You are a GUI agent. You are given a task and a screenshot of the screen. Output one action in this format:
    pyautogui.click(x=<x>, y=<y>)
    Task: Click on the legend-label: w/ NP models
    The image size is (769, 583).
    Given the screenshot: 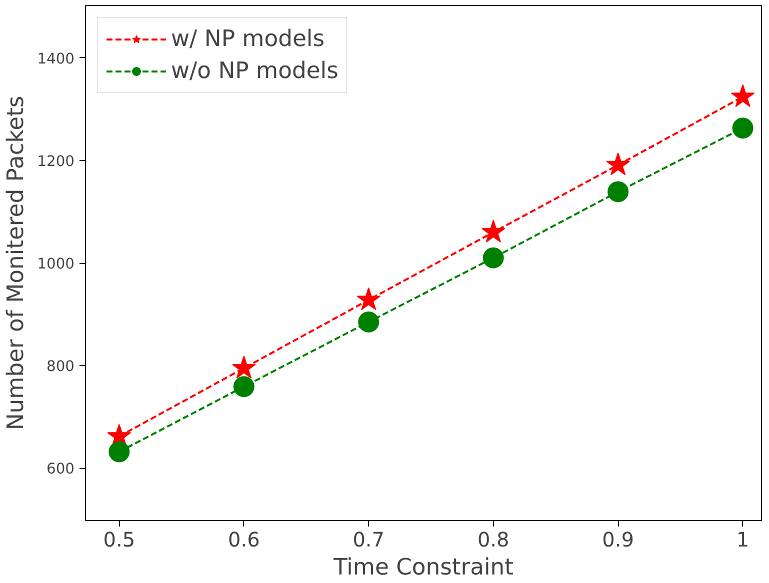 What is the action you would take?
    pyautogui.click(x=248, y=39)
    